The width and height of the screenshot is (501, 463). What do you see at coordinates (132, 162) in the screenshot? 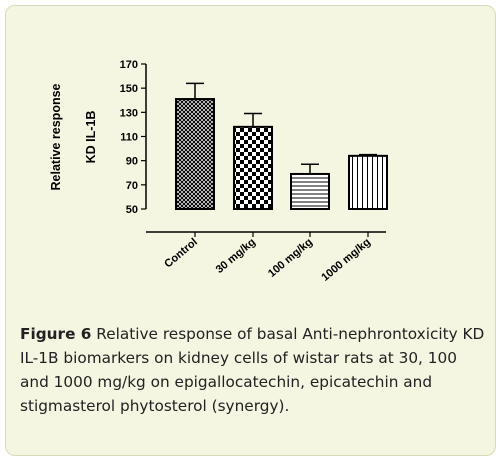
I see `y-tick-label: 90` at bounding box center [132, 162].